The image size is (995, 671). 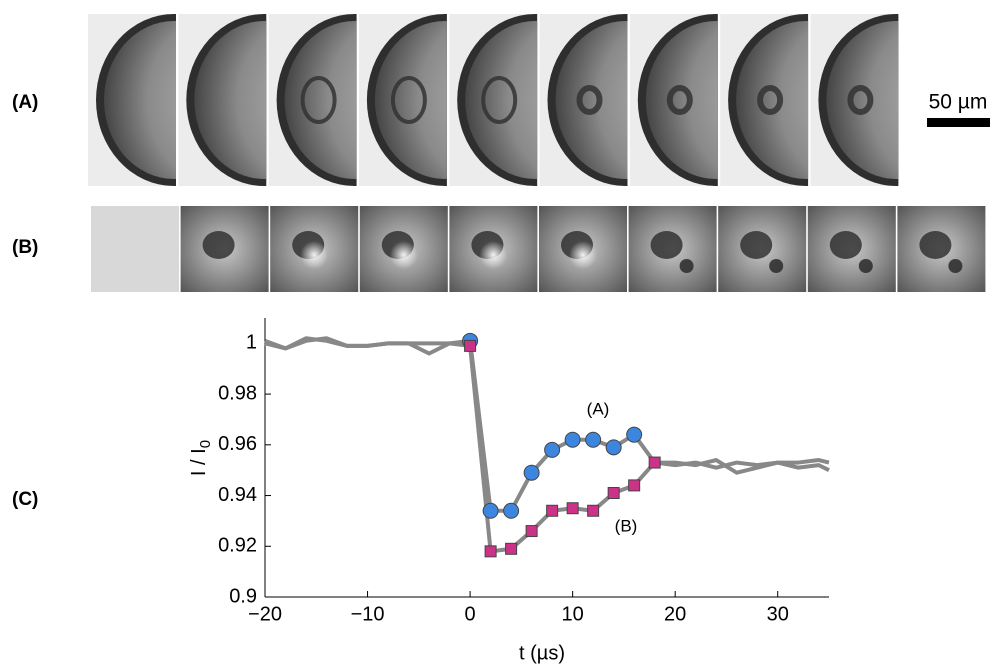 I want to click on y-axis-label: I / I0, so click(x=201, y=458).